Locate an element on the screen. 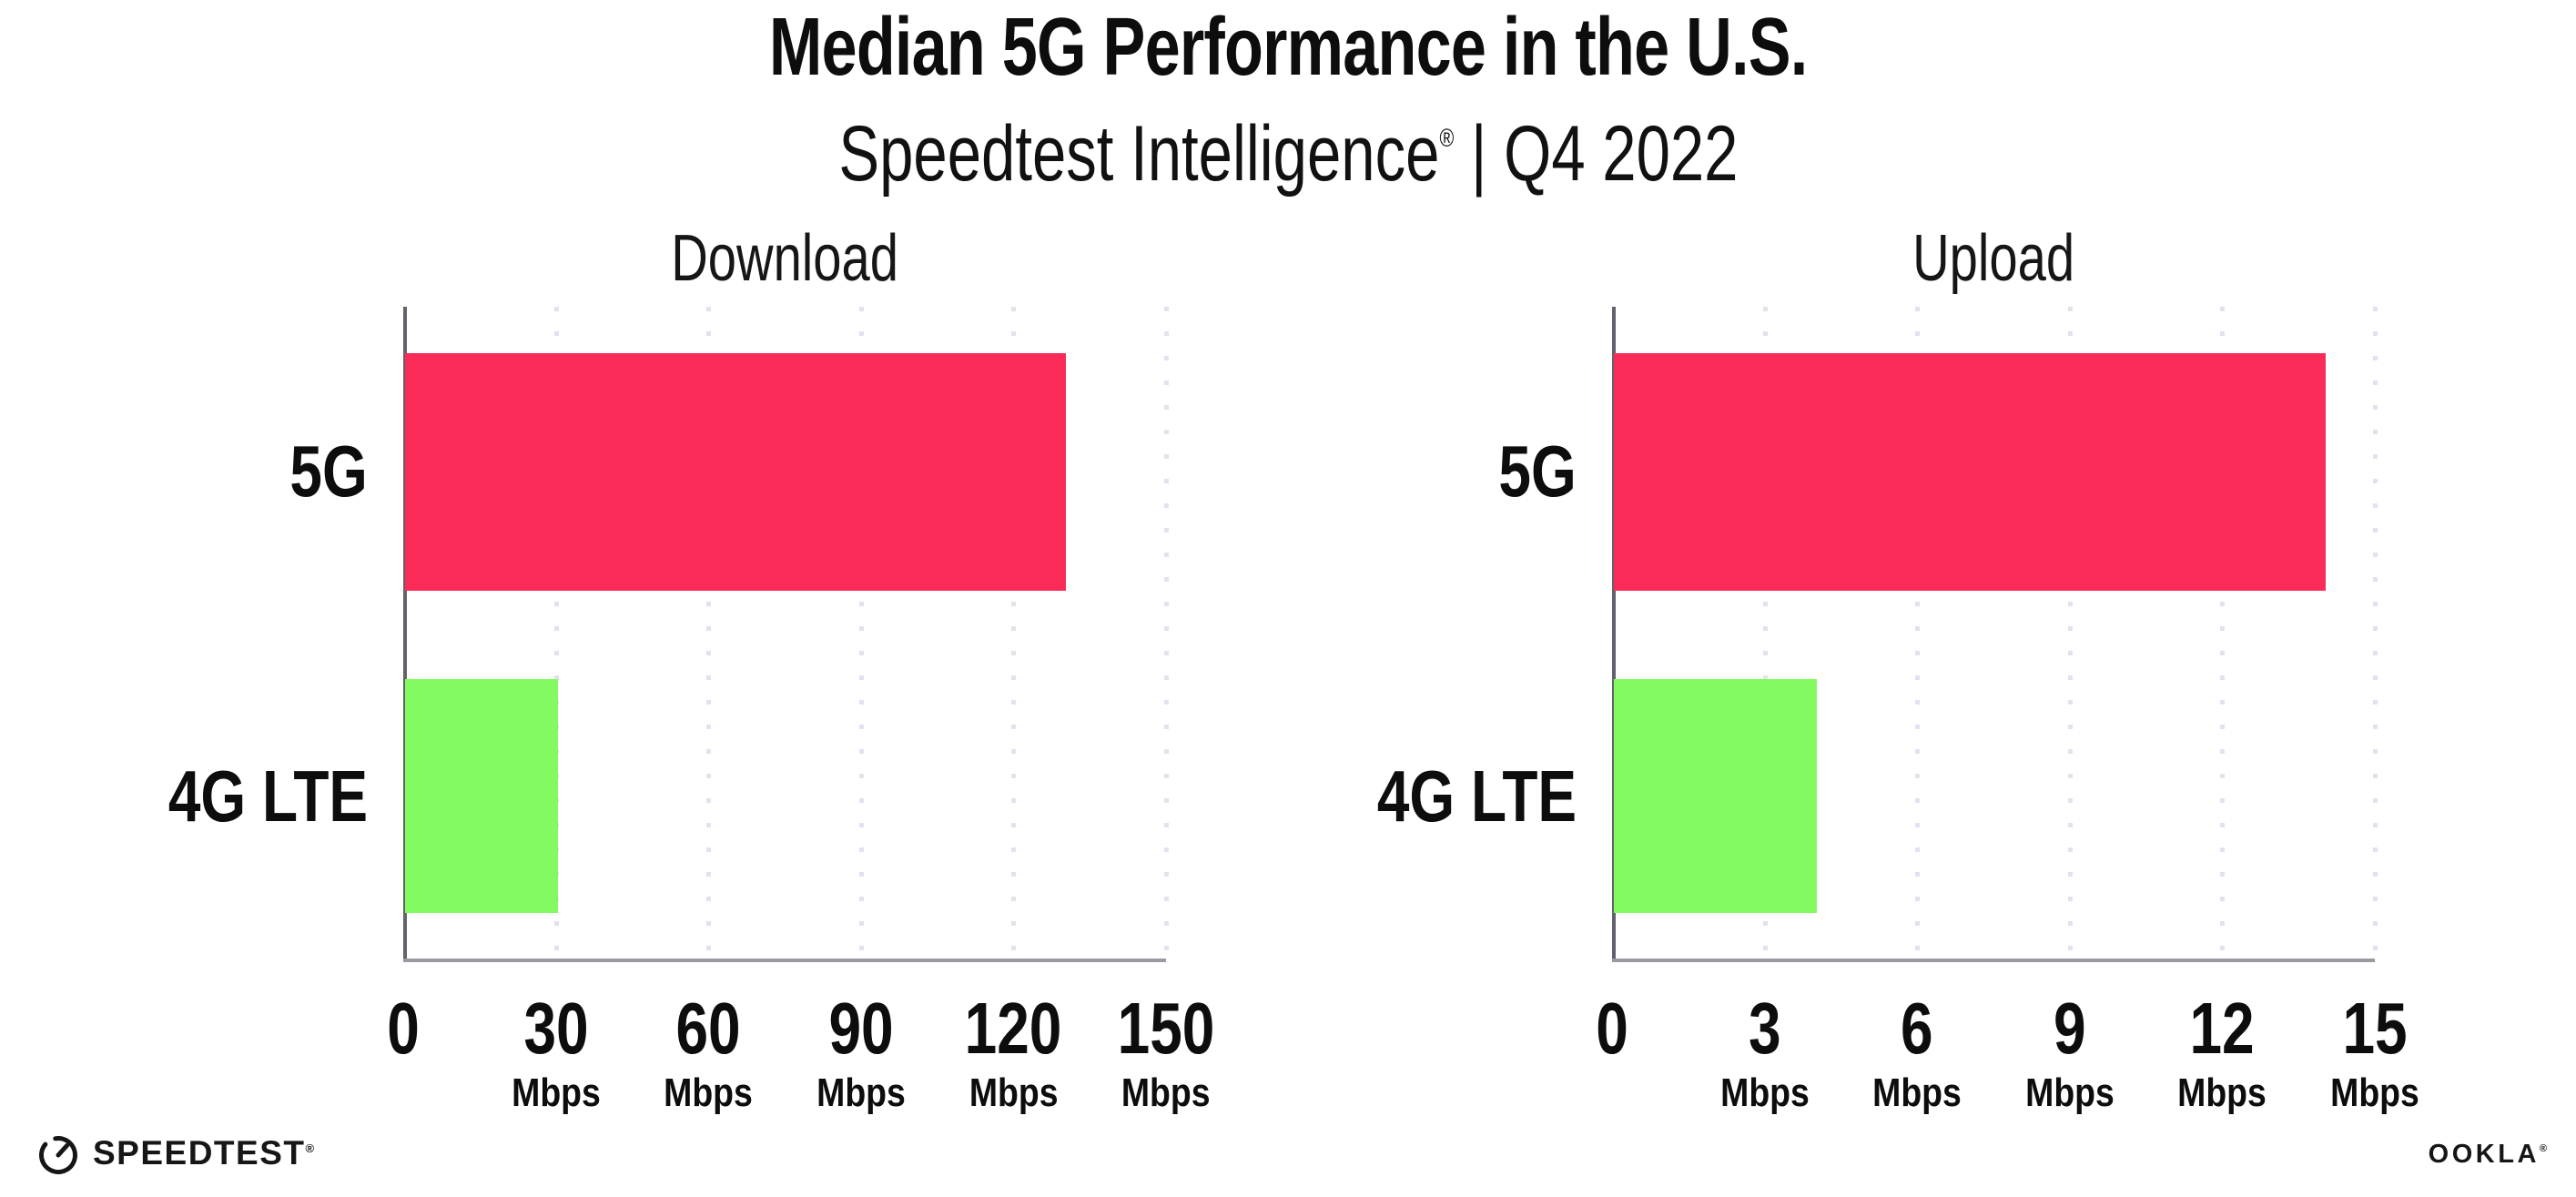 The image size is (2576, 1197). x-tick-label: 150 is located at coordinates (1166, 1028).